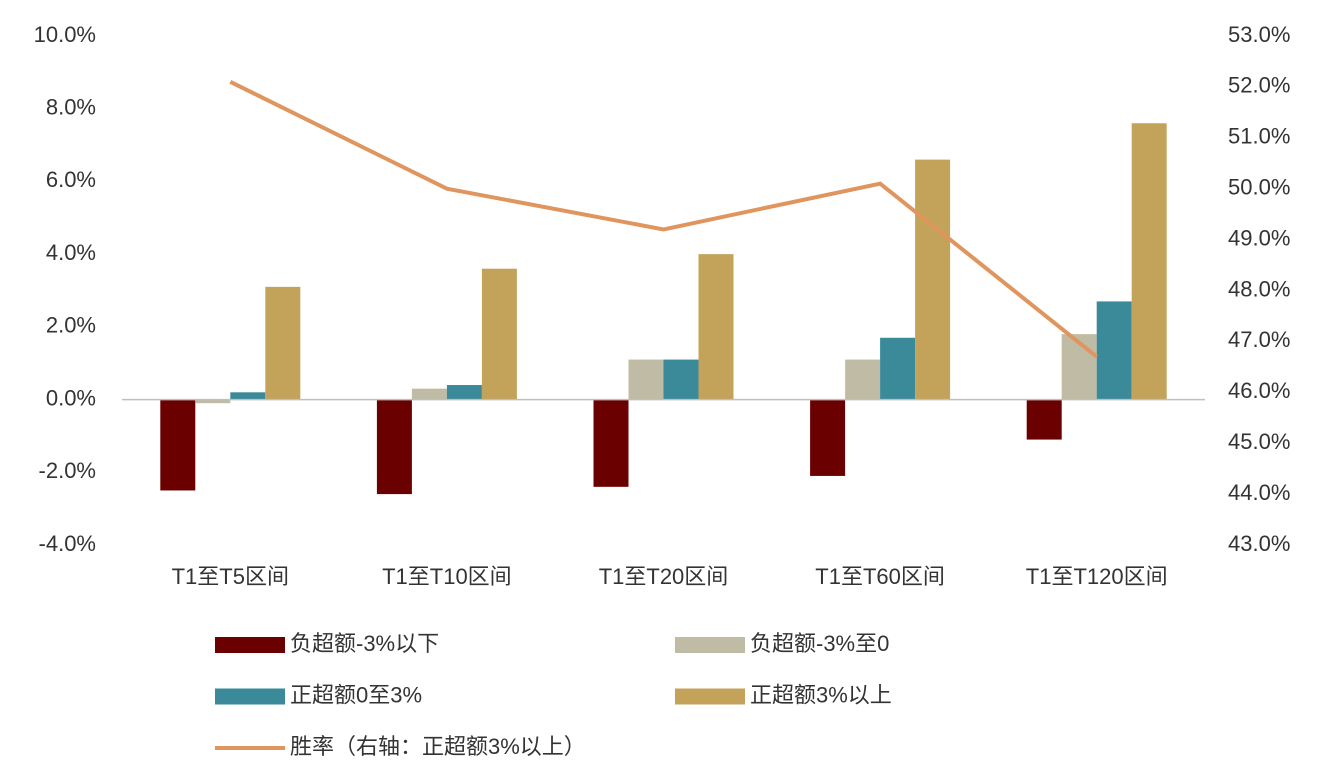 The image size is (1329, 771). Describe the element at coordinates (1259, 288) in the screenshot. I see `y2-tick-label: 48.0%` at that location.